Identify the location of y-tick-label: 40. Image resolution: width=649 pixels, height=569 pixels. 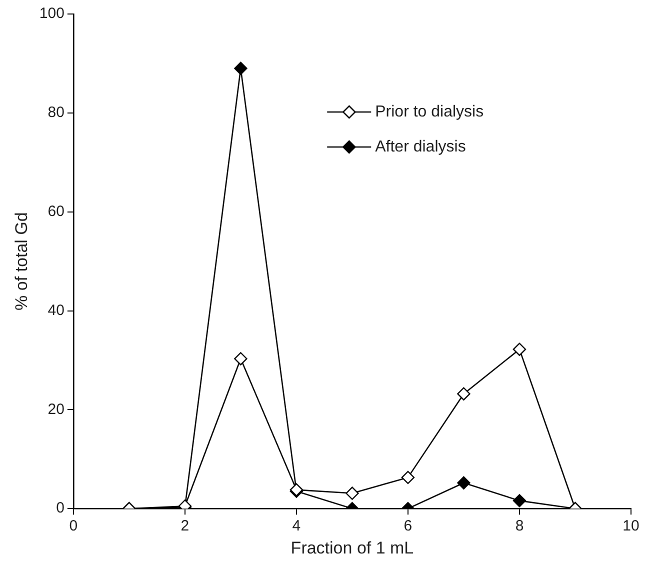
(56, 310).